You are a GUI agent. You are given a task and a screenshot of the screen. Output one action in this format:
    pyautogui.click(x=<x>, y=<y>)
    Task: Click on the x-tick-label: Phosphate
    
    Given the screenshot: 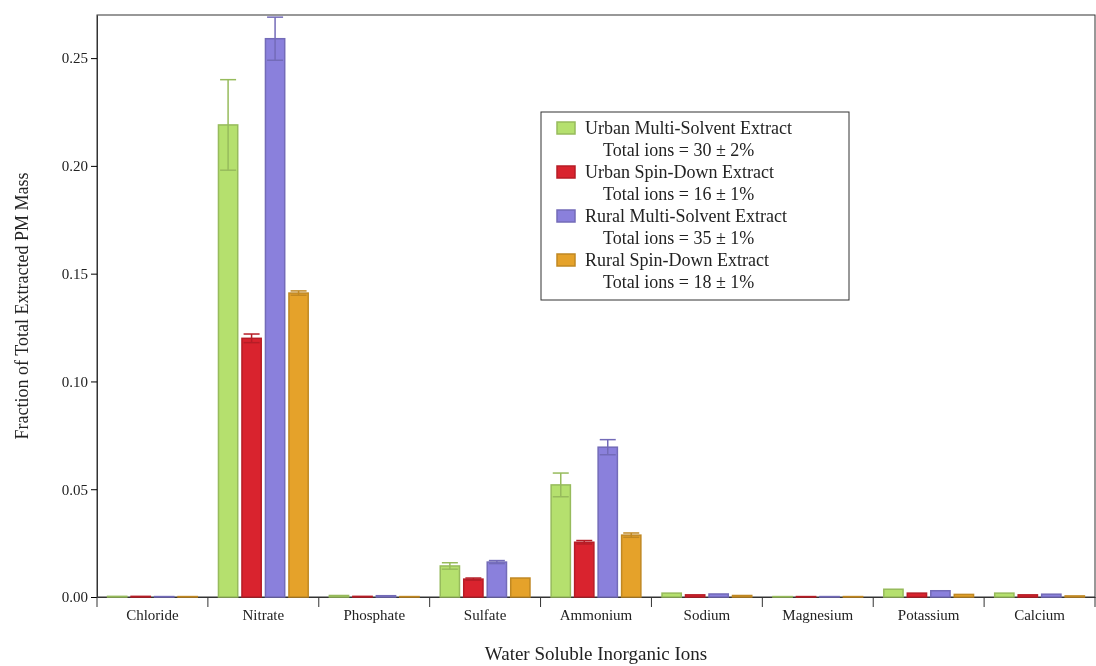 What is the action you would take?
    pyautogui.click(x=374, y=614)
    